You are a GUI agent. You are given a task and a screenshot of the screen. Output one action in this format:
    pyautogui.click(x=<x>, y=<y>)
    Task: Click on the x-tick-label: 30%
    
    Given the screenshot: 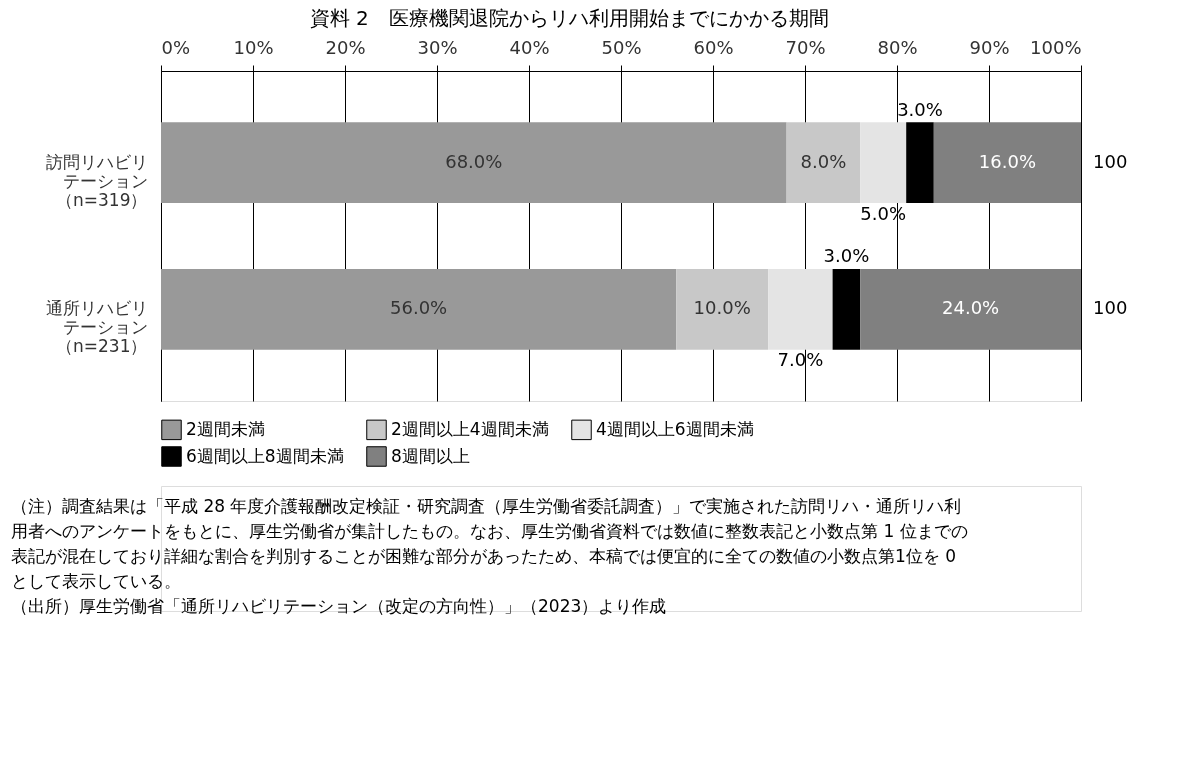 What is the action you would take?
    pyautogui.click(x=437, y=47)
    